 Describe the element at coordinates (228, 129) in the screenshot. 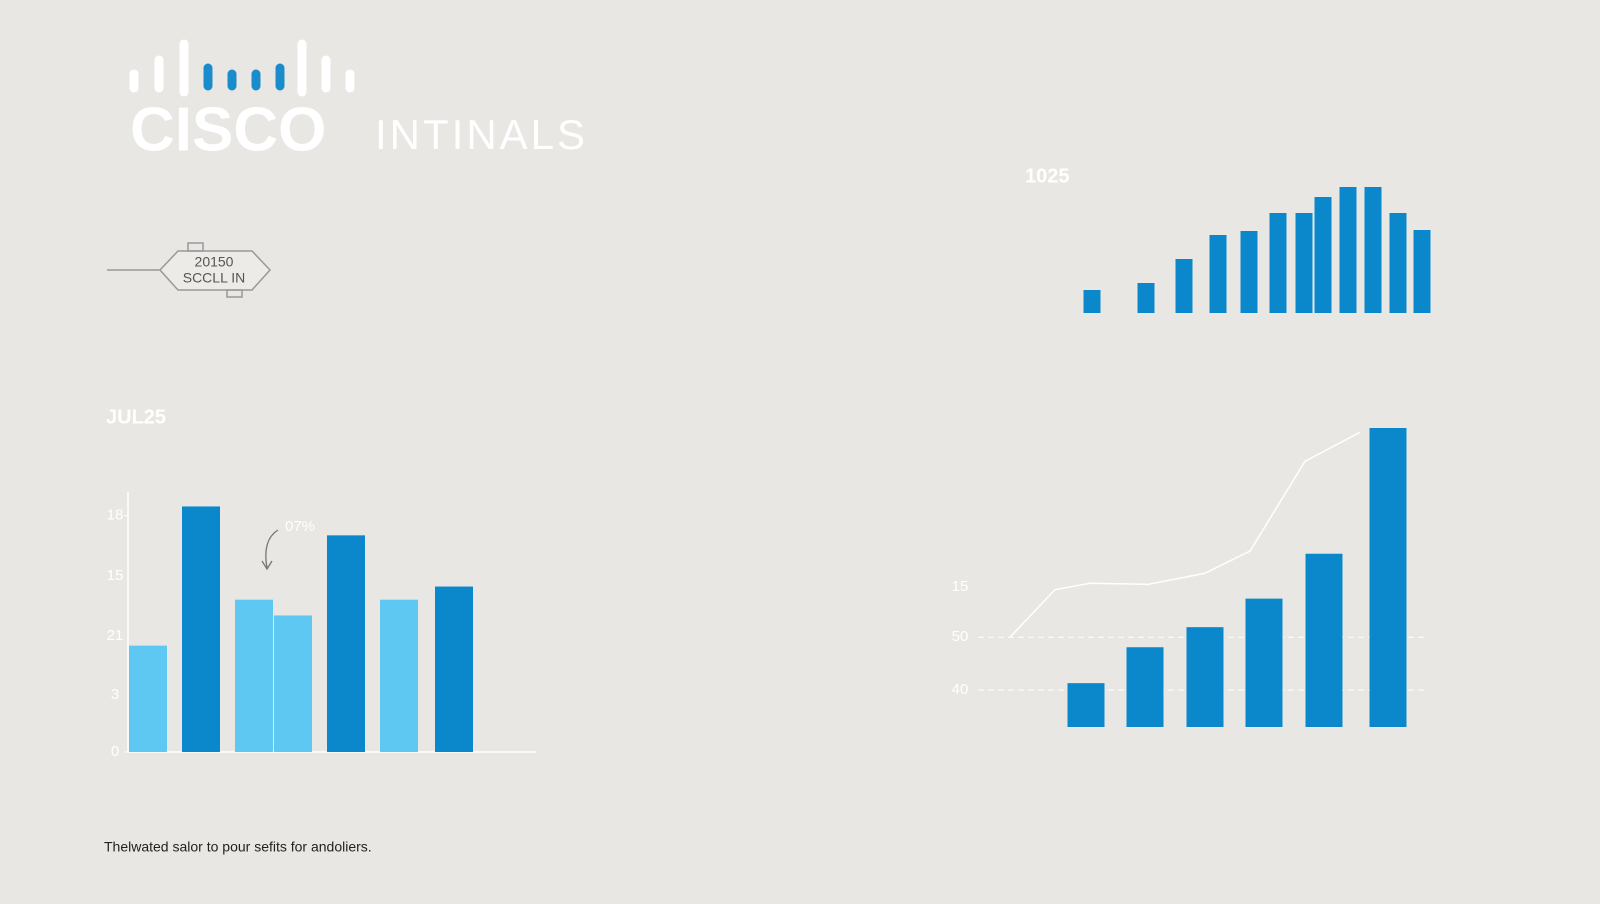

I see `logo-text: CISCO` at that location.